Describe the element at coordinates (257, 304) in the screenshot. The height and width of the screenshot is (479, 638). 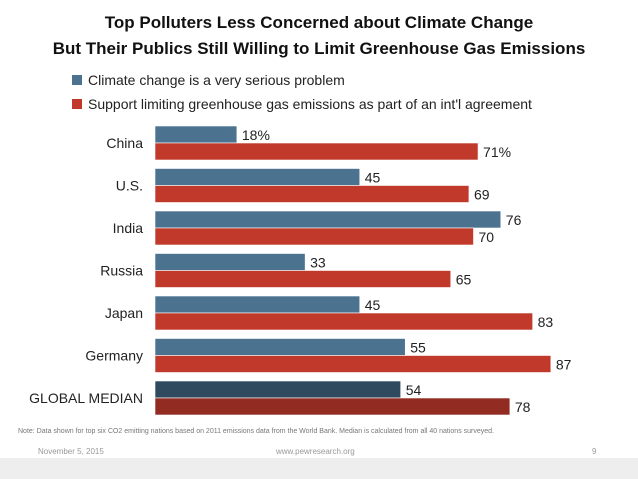
I see `bar-japan-serious-problem` at that location.